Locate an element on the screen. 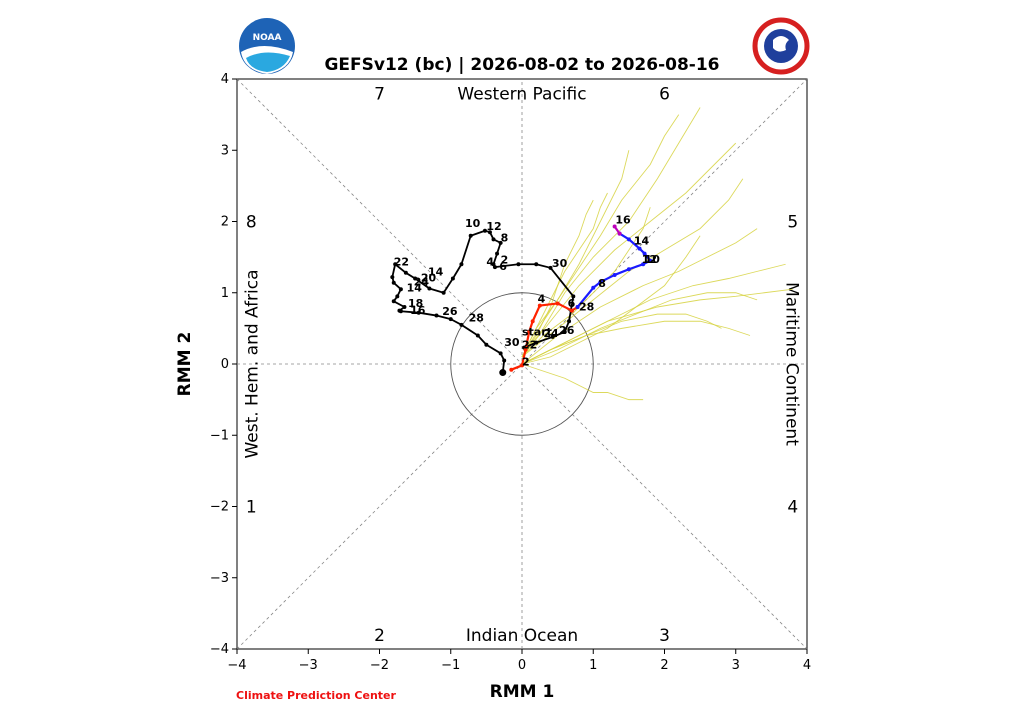 The image size is (1024, 720). unit-circle is located at coordinates (522, 364).